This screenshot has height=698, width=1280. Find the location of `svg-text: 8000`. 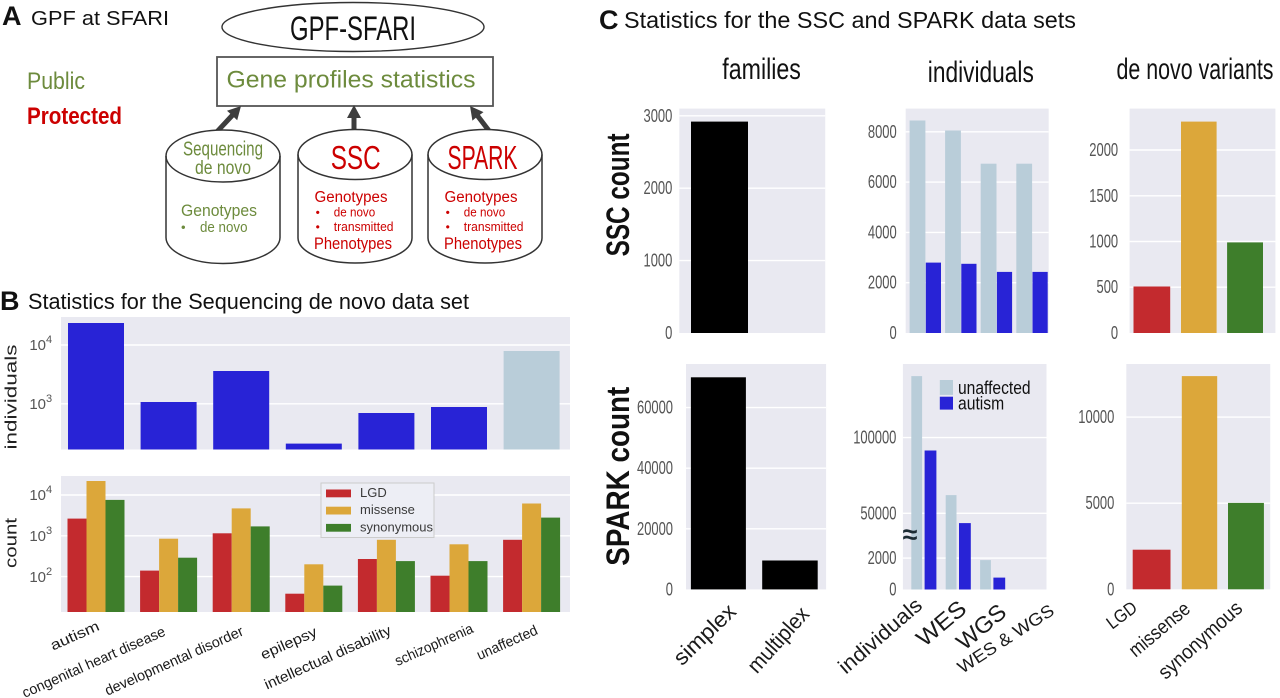

svg-text: 8000 is located at coordinates (882, 132).